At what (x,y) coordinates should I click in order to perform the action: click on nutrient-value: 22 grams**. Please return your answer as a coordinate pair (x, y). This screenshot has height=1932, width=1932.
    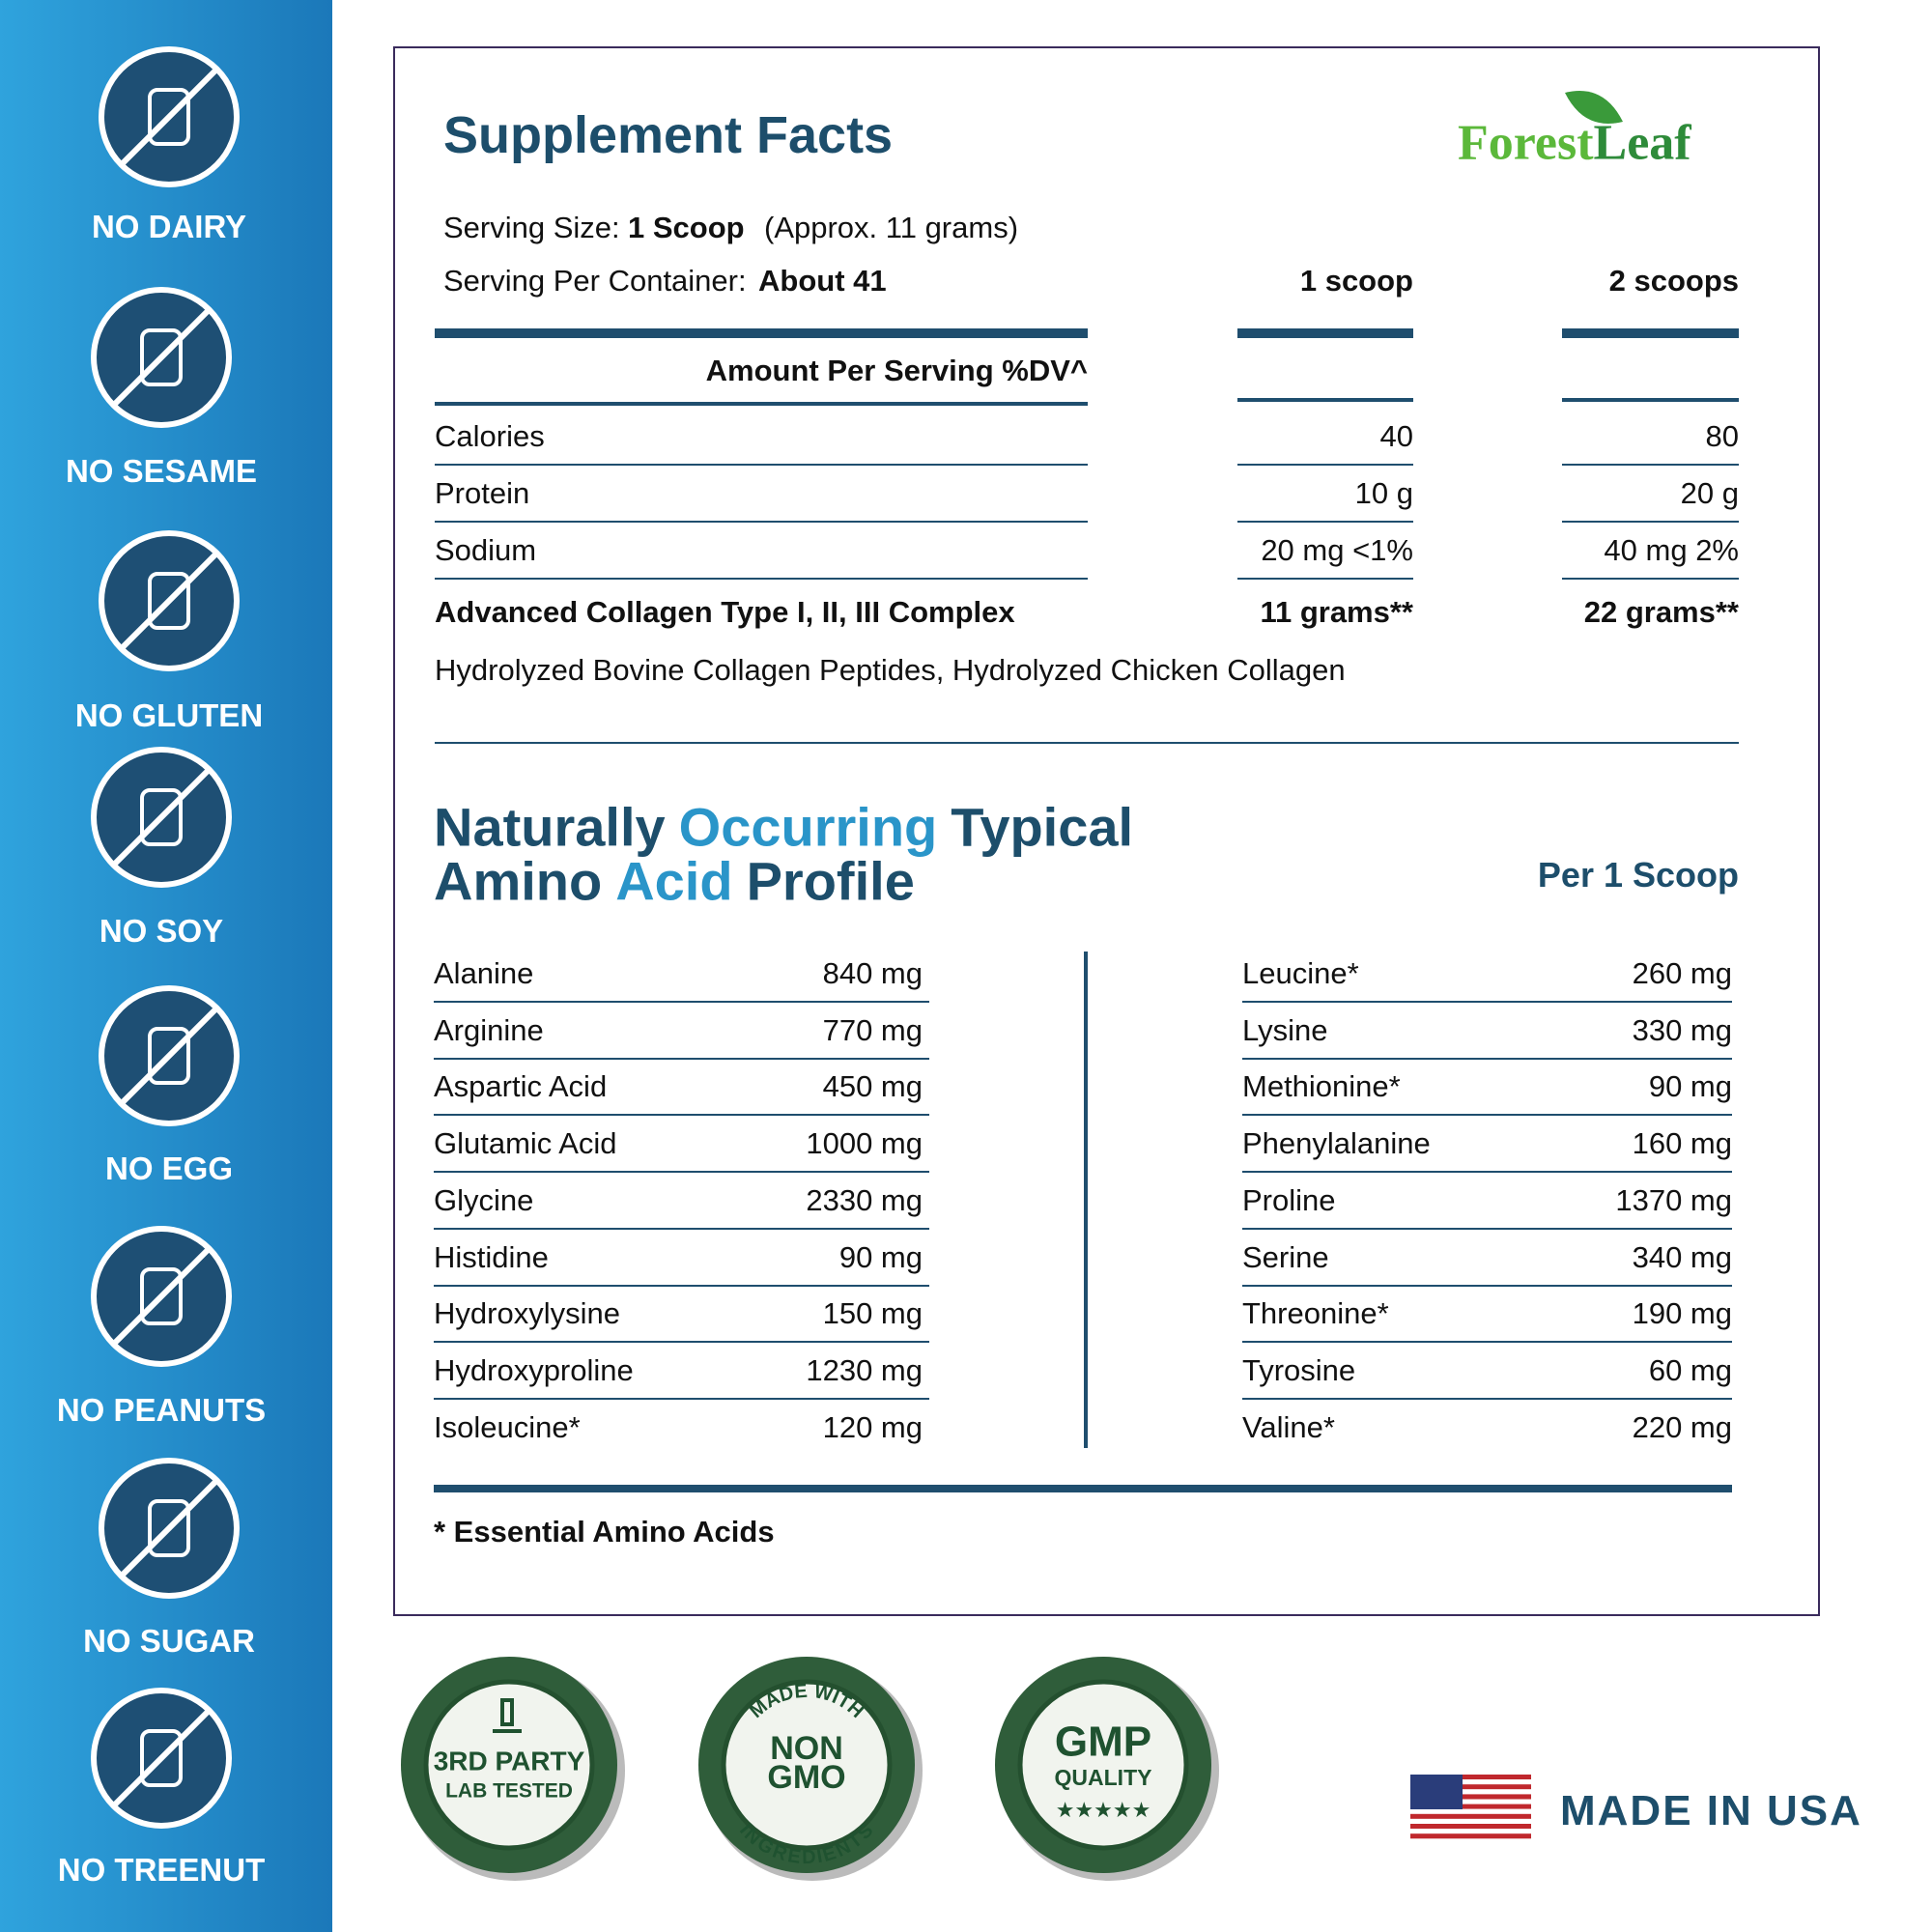
    Looking at the image, I should click on (1661, 612).